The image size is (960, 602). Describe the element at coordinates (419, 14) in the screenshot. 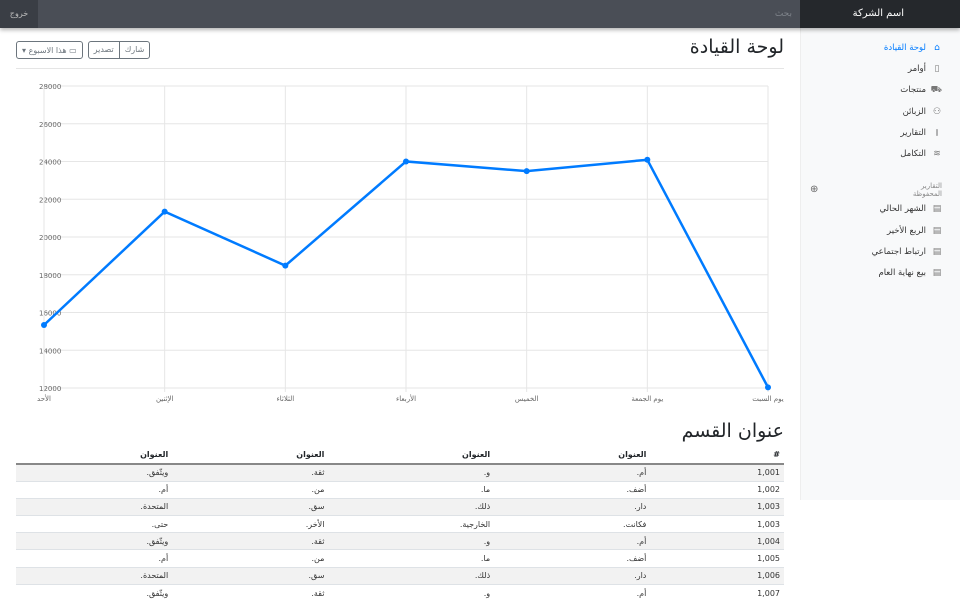

I see `search-input` at that location.